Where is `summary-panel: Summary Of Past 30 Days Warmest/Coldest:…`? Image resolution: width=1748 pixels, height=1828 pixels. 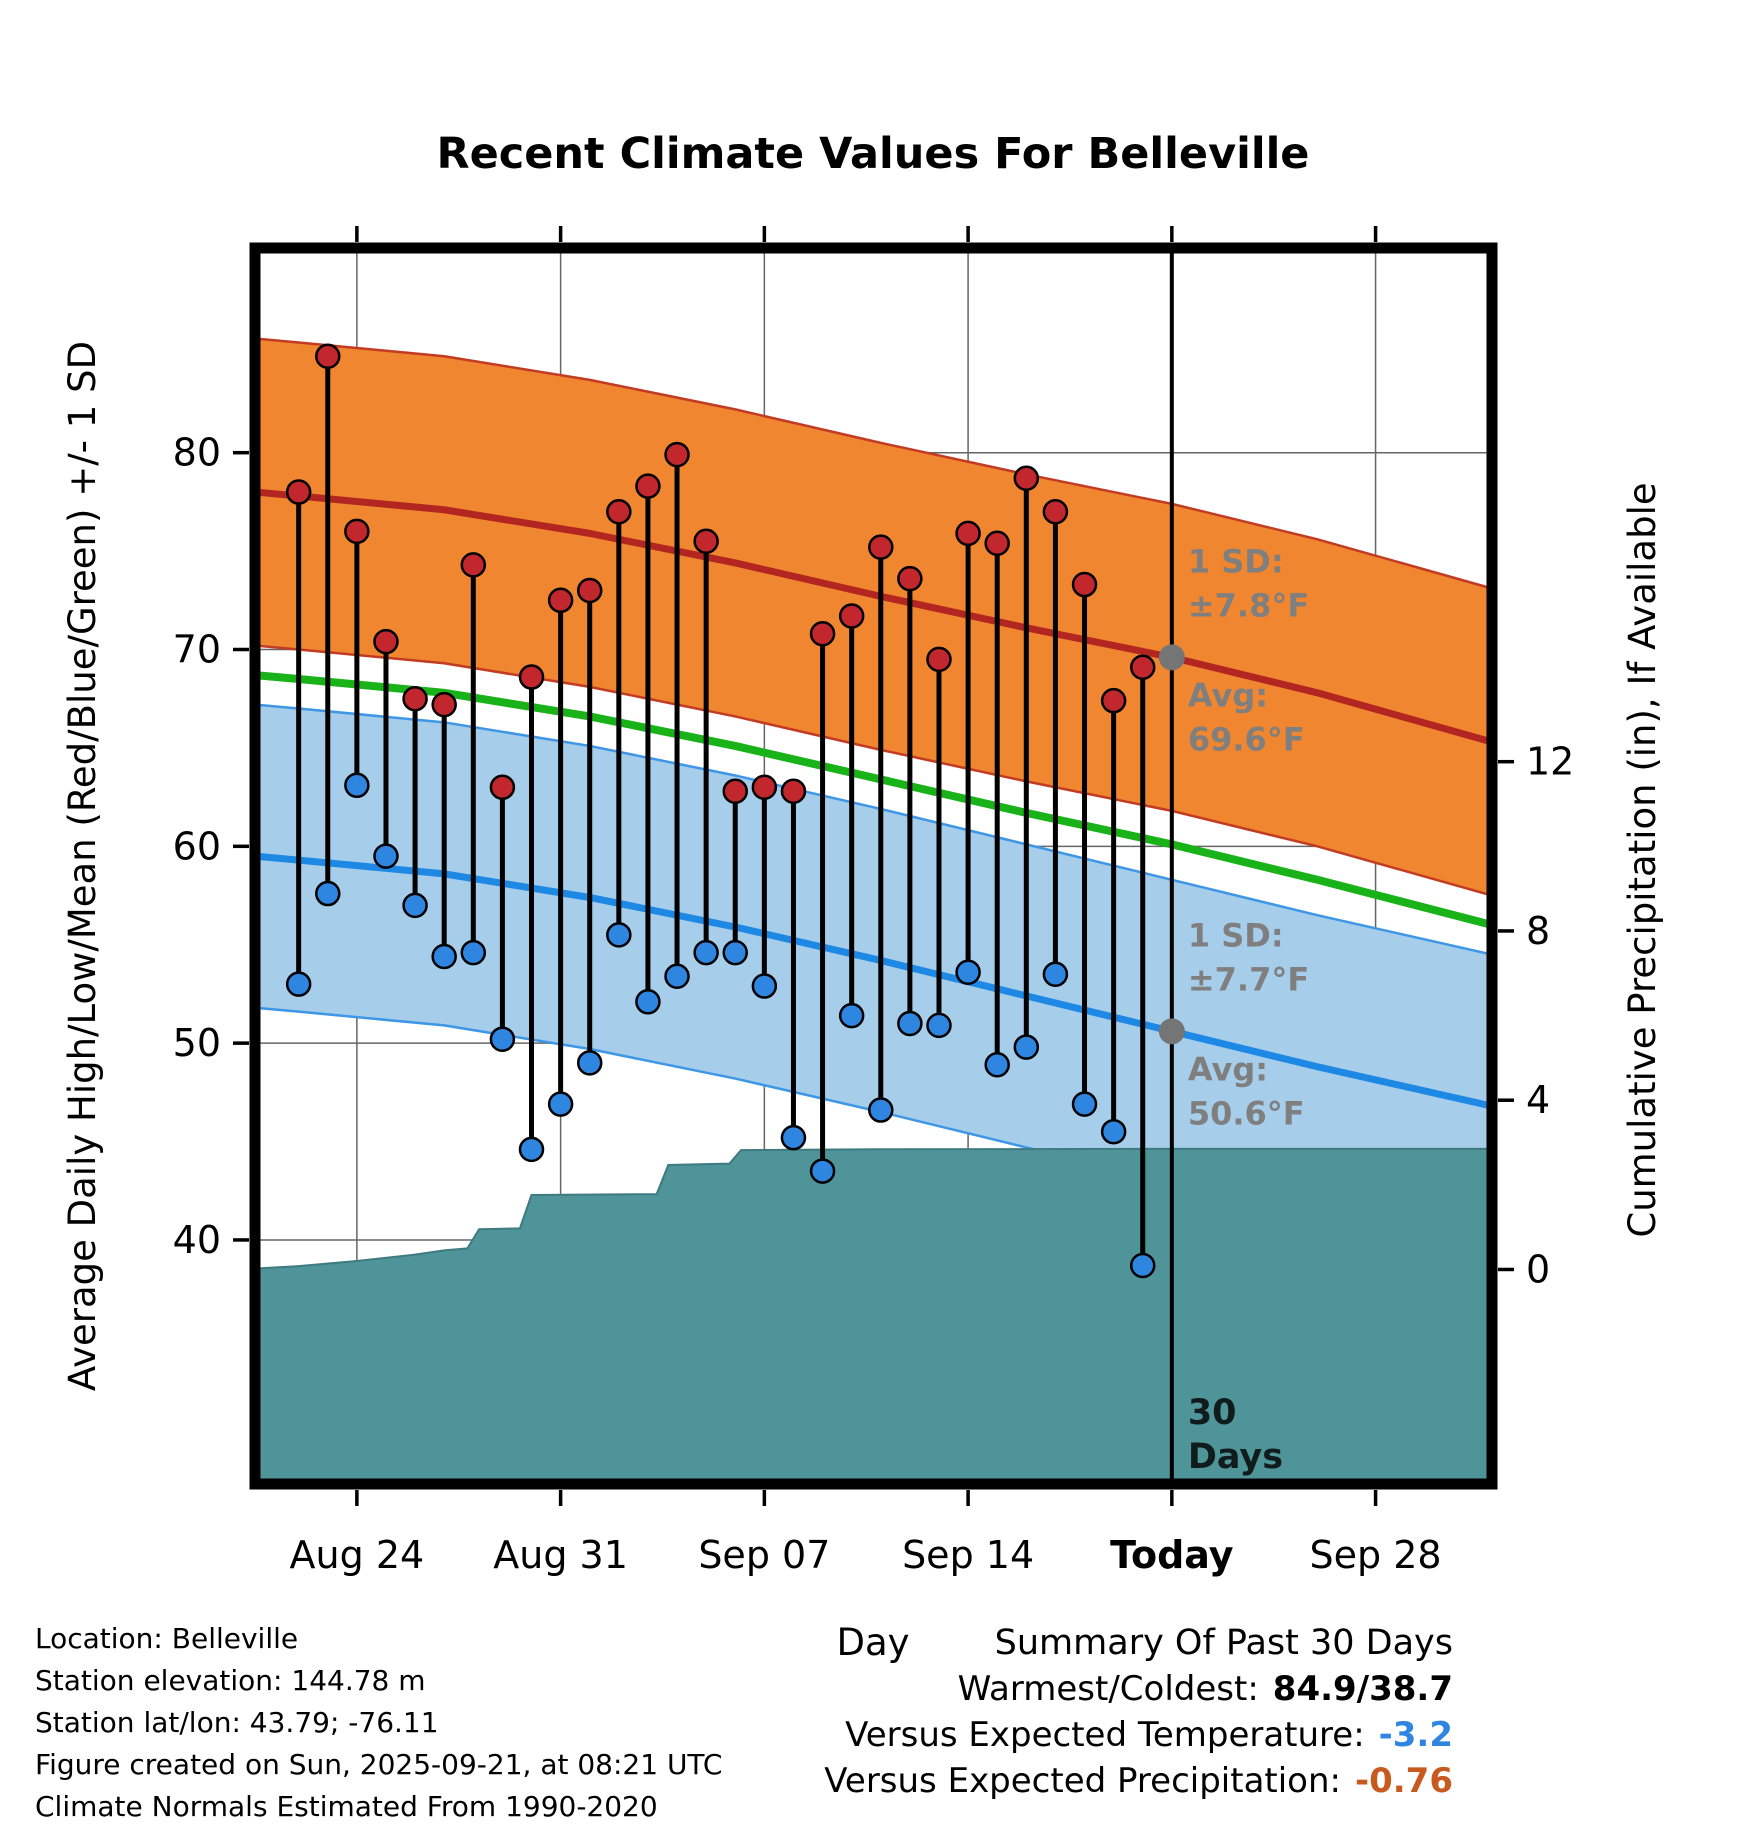
summary-panel: Summary Of Past 30 Days Warmest/Coldest:… is located at coordinates (1138, 1712).